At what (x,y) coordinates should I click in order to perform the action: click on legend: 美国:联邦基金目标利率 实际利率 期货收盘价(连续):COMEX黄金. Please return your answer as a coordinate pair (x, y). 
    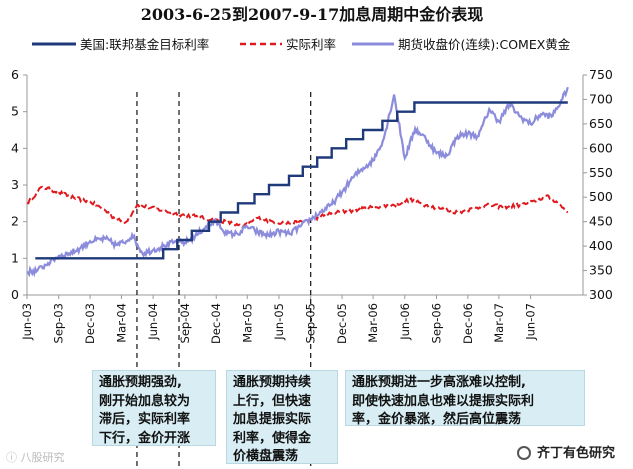
    Looking at the image, I should click on (301, 44).